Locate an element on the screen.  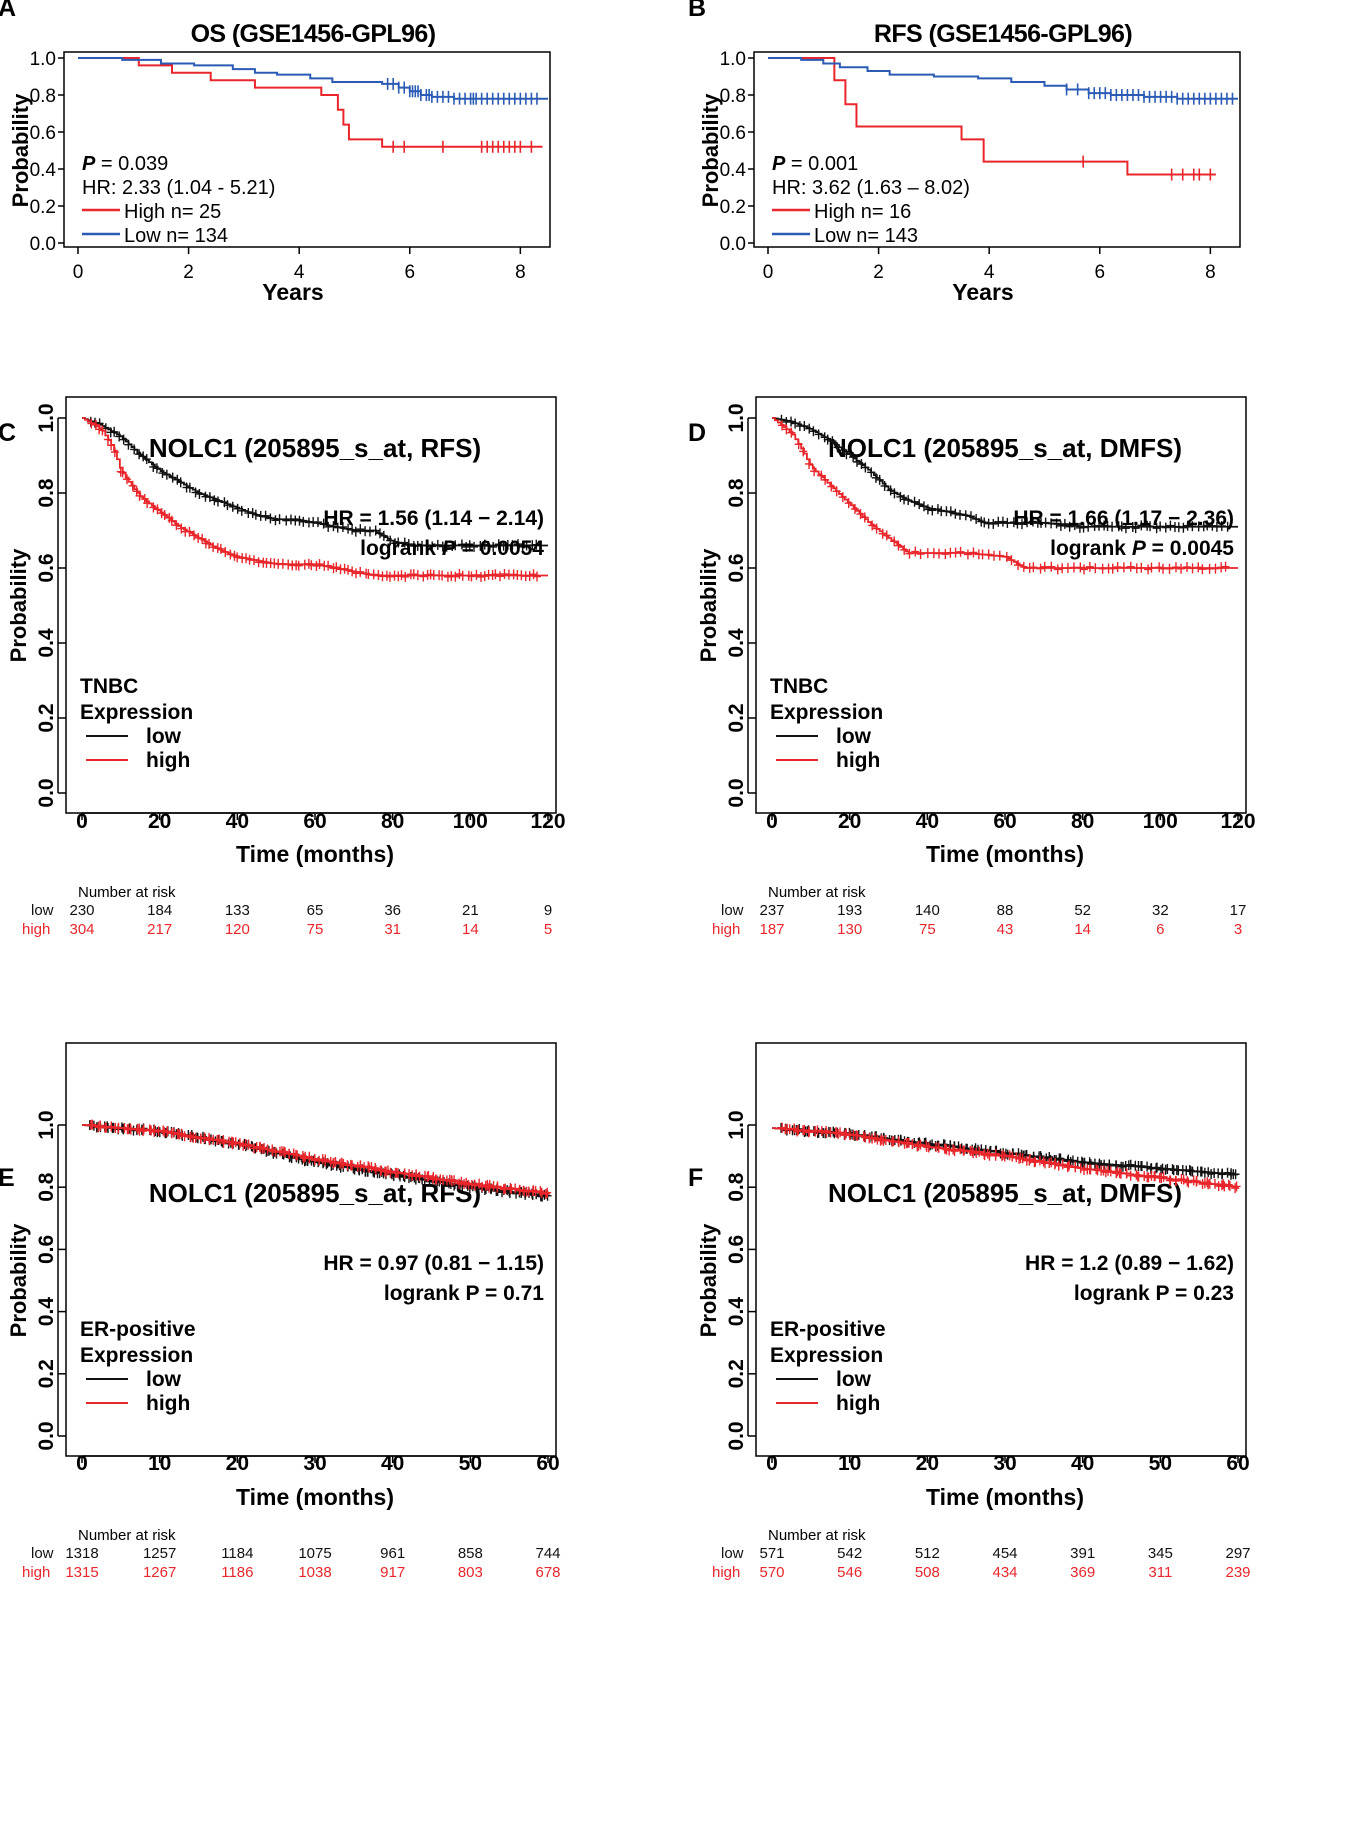
risk-value: 542 is located at coordinates (850, 1553).